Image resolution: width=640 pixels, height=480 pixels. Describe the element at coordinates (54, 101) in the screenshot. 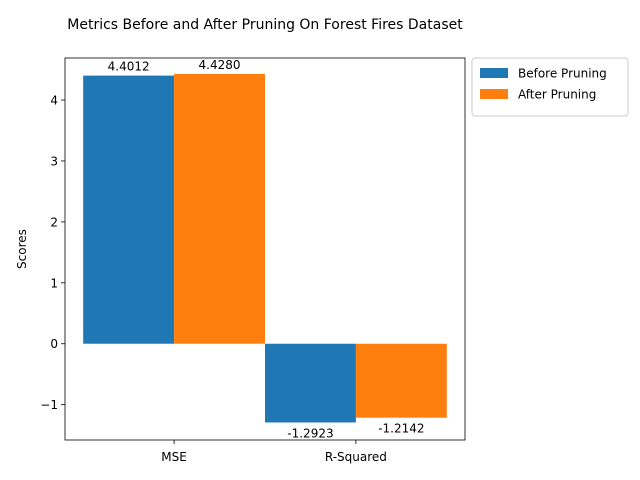

I see `y-tick-label: 4` at that location.